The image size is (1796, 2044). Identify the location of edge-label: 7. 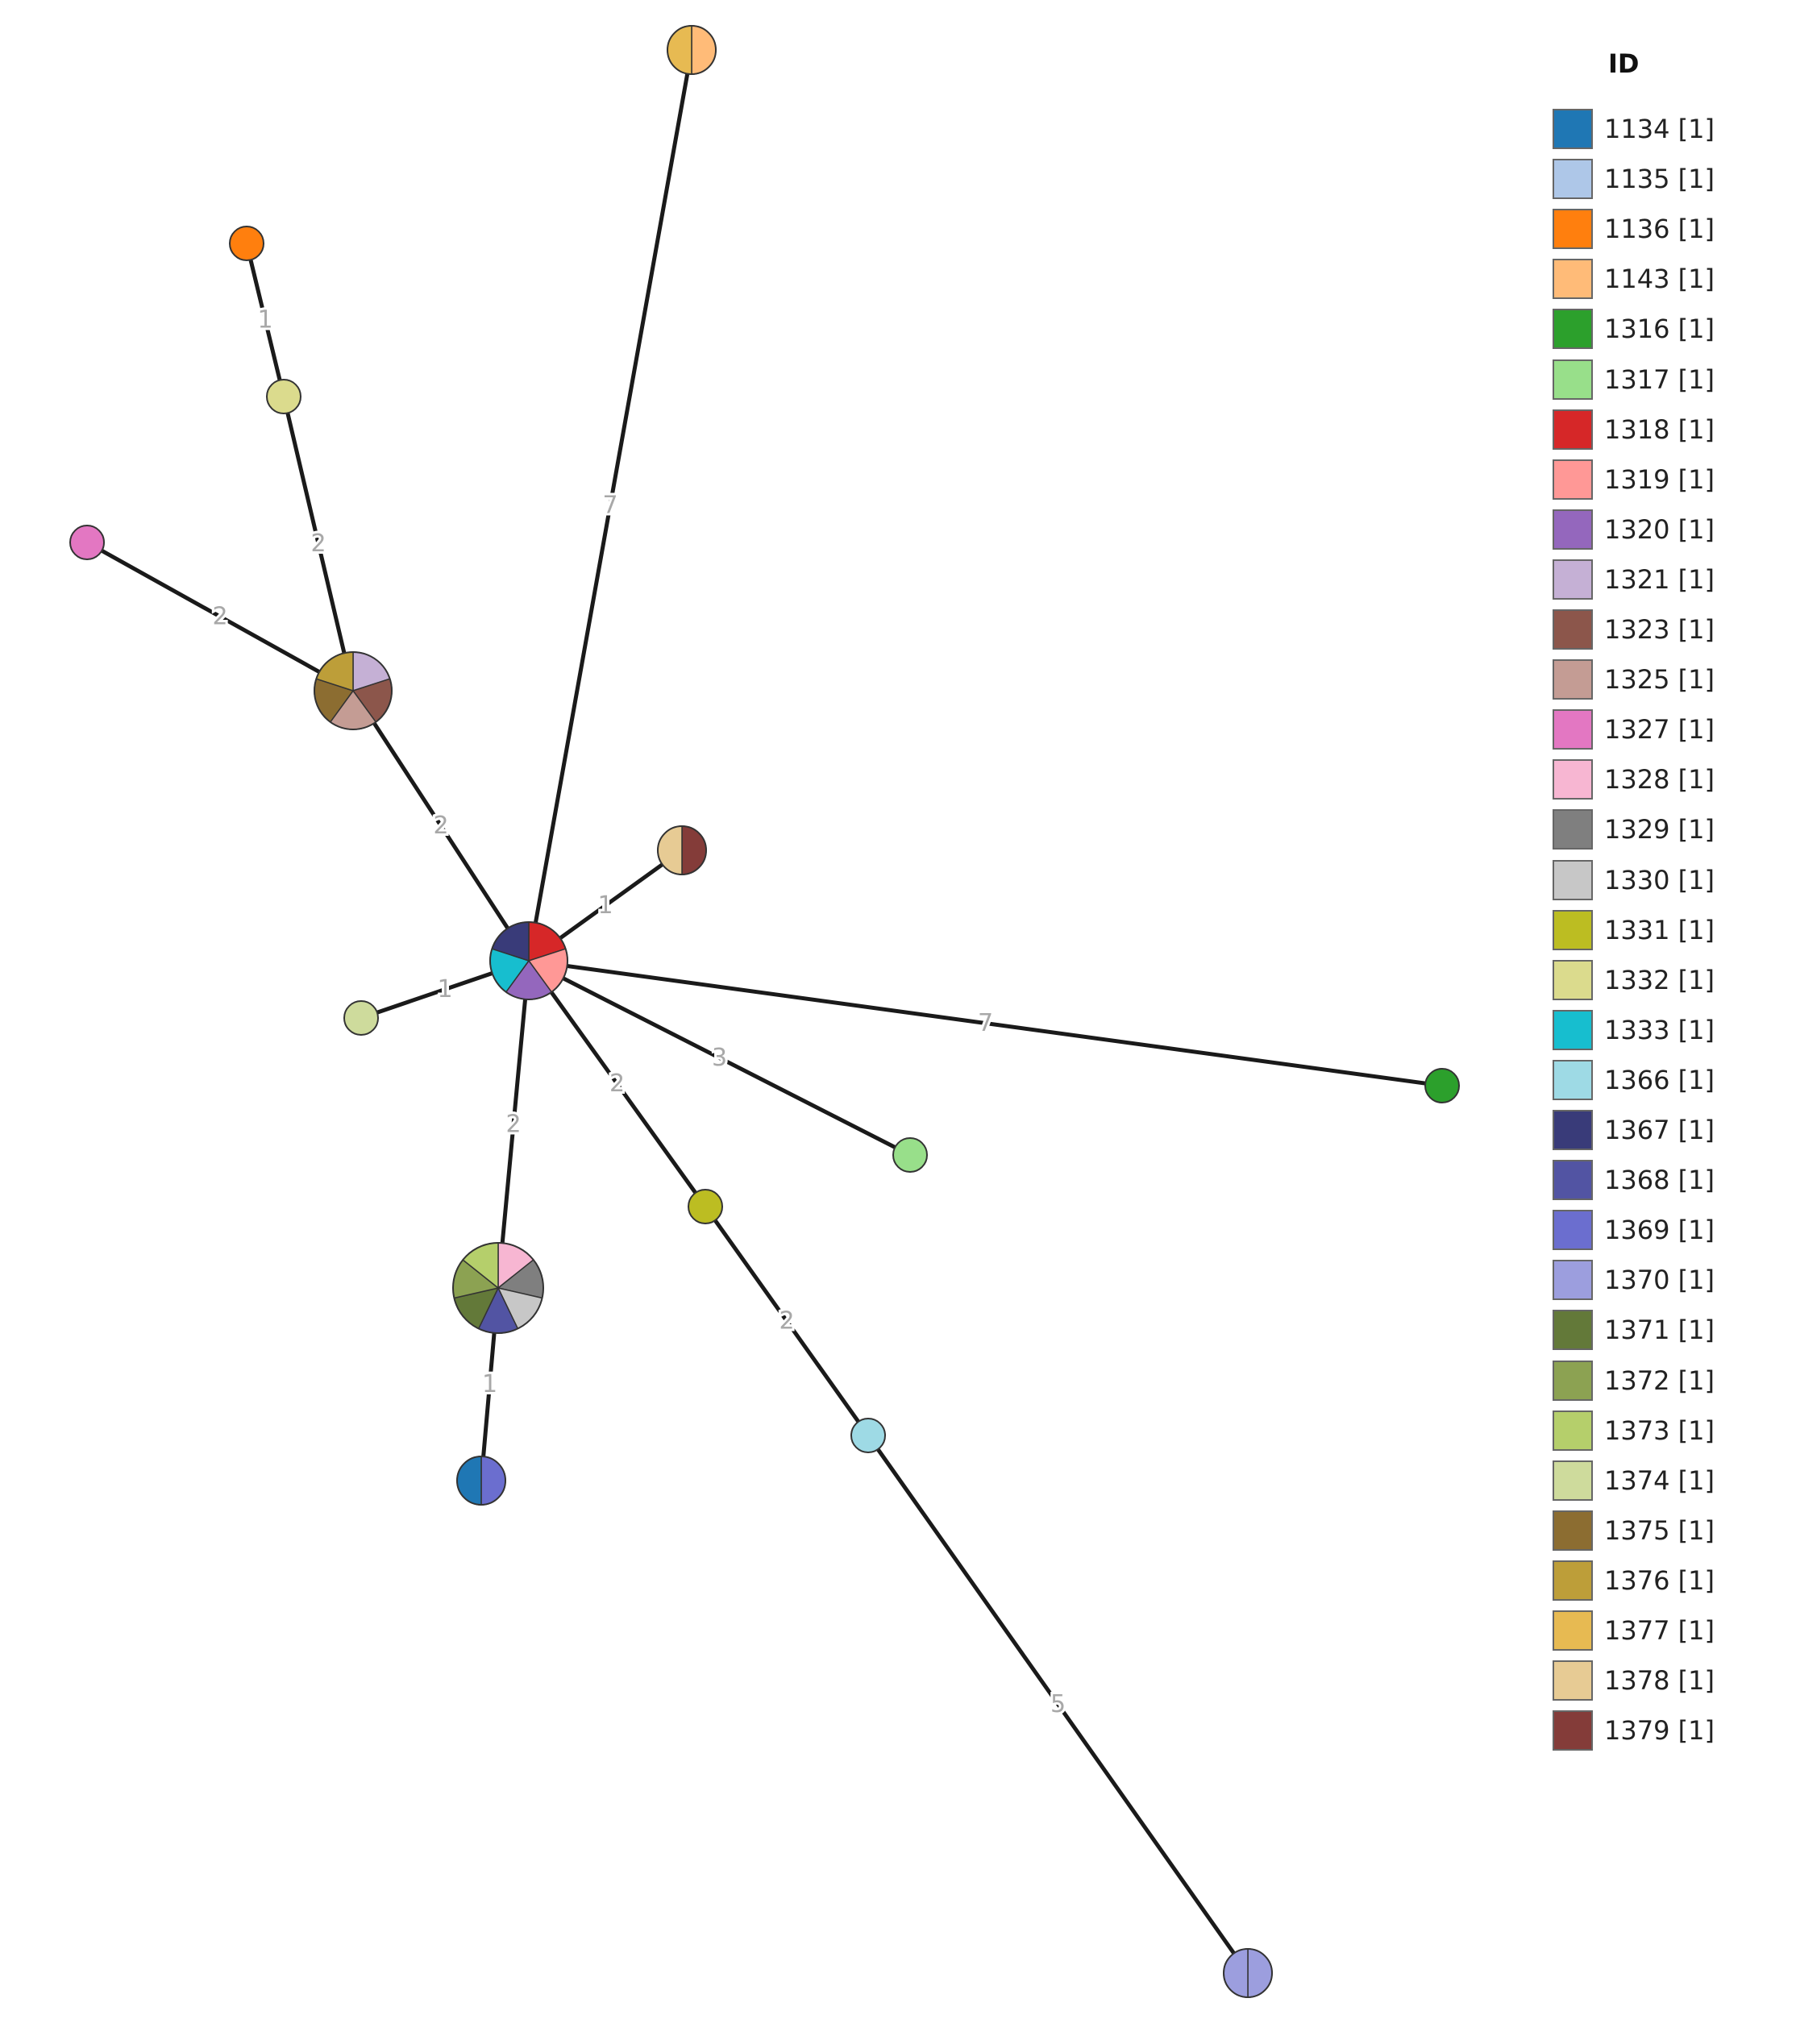
(985, 1023).